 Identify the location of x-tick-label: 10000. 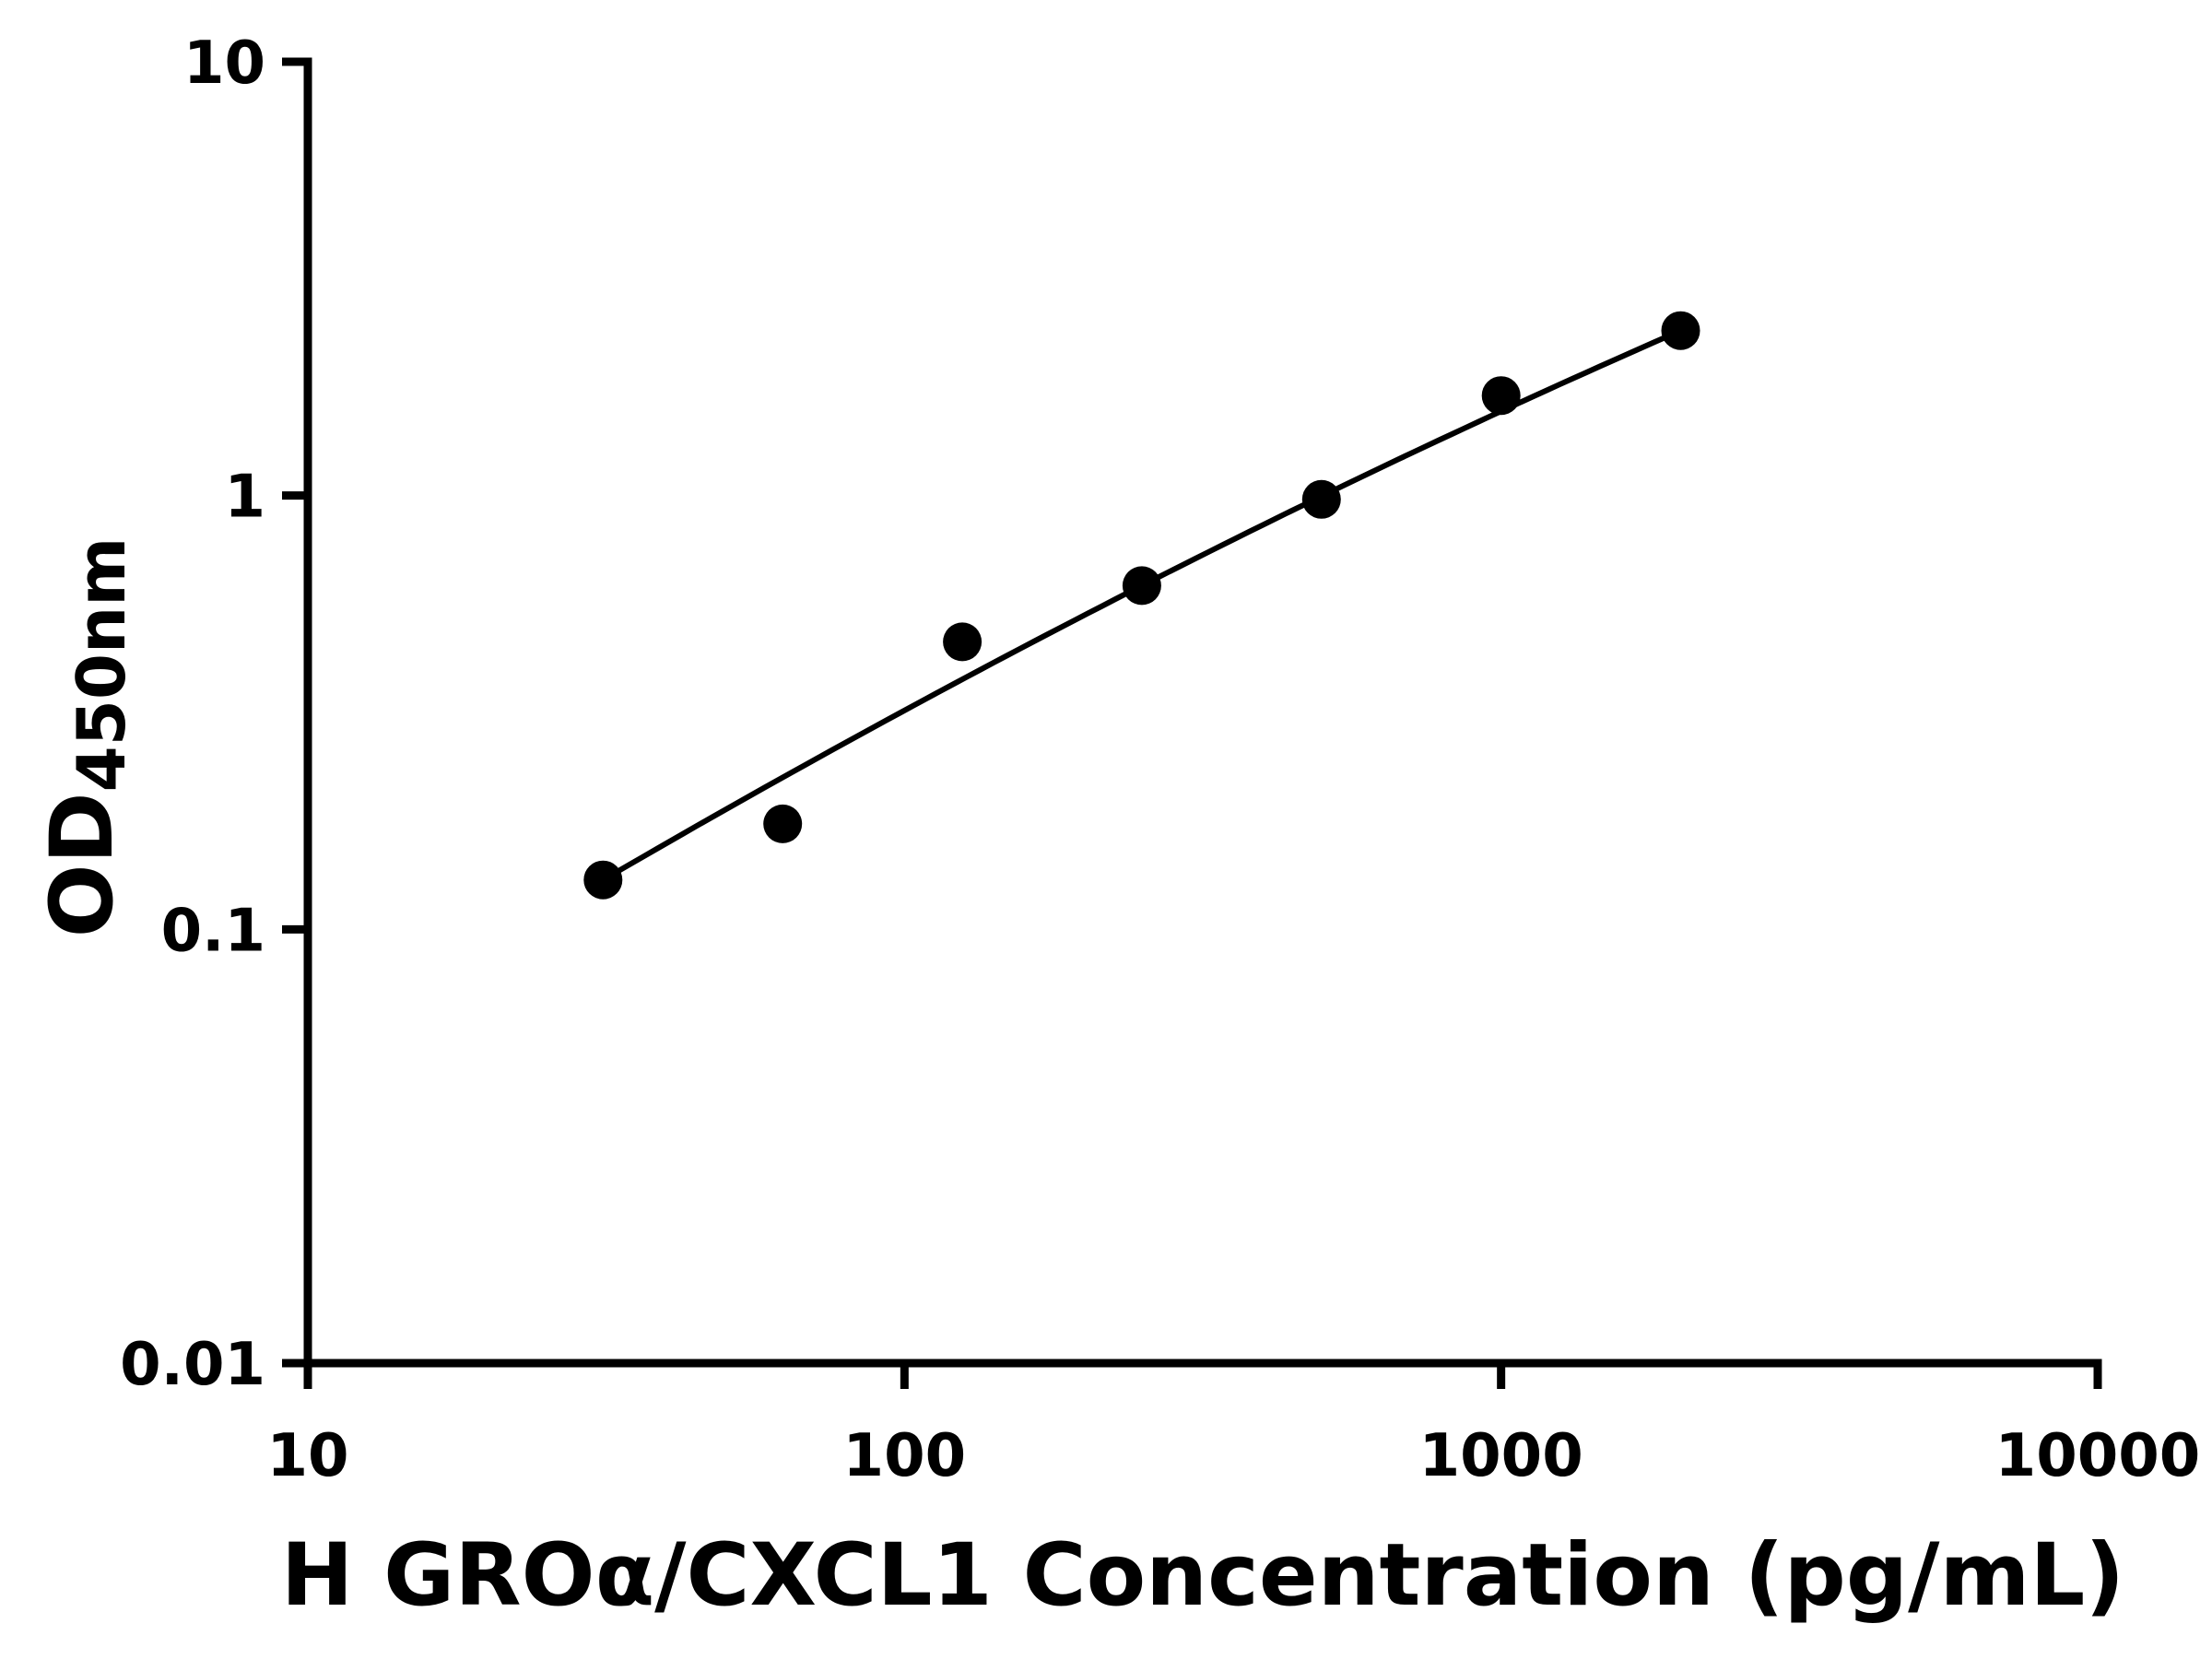
(2098, 1456).